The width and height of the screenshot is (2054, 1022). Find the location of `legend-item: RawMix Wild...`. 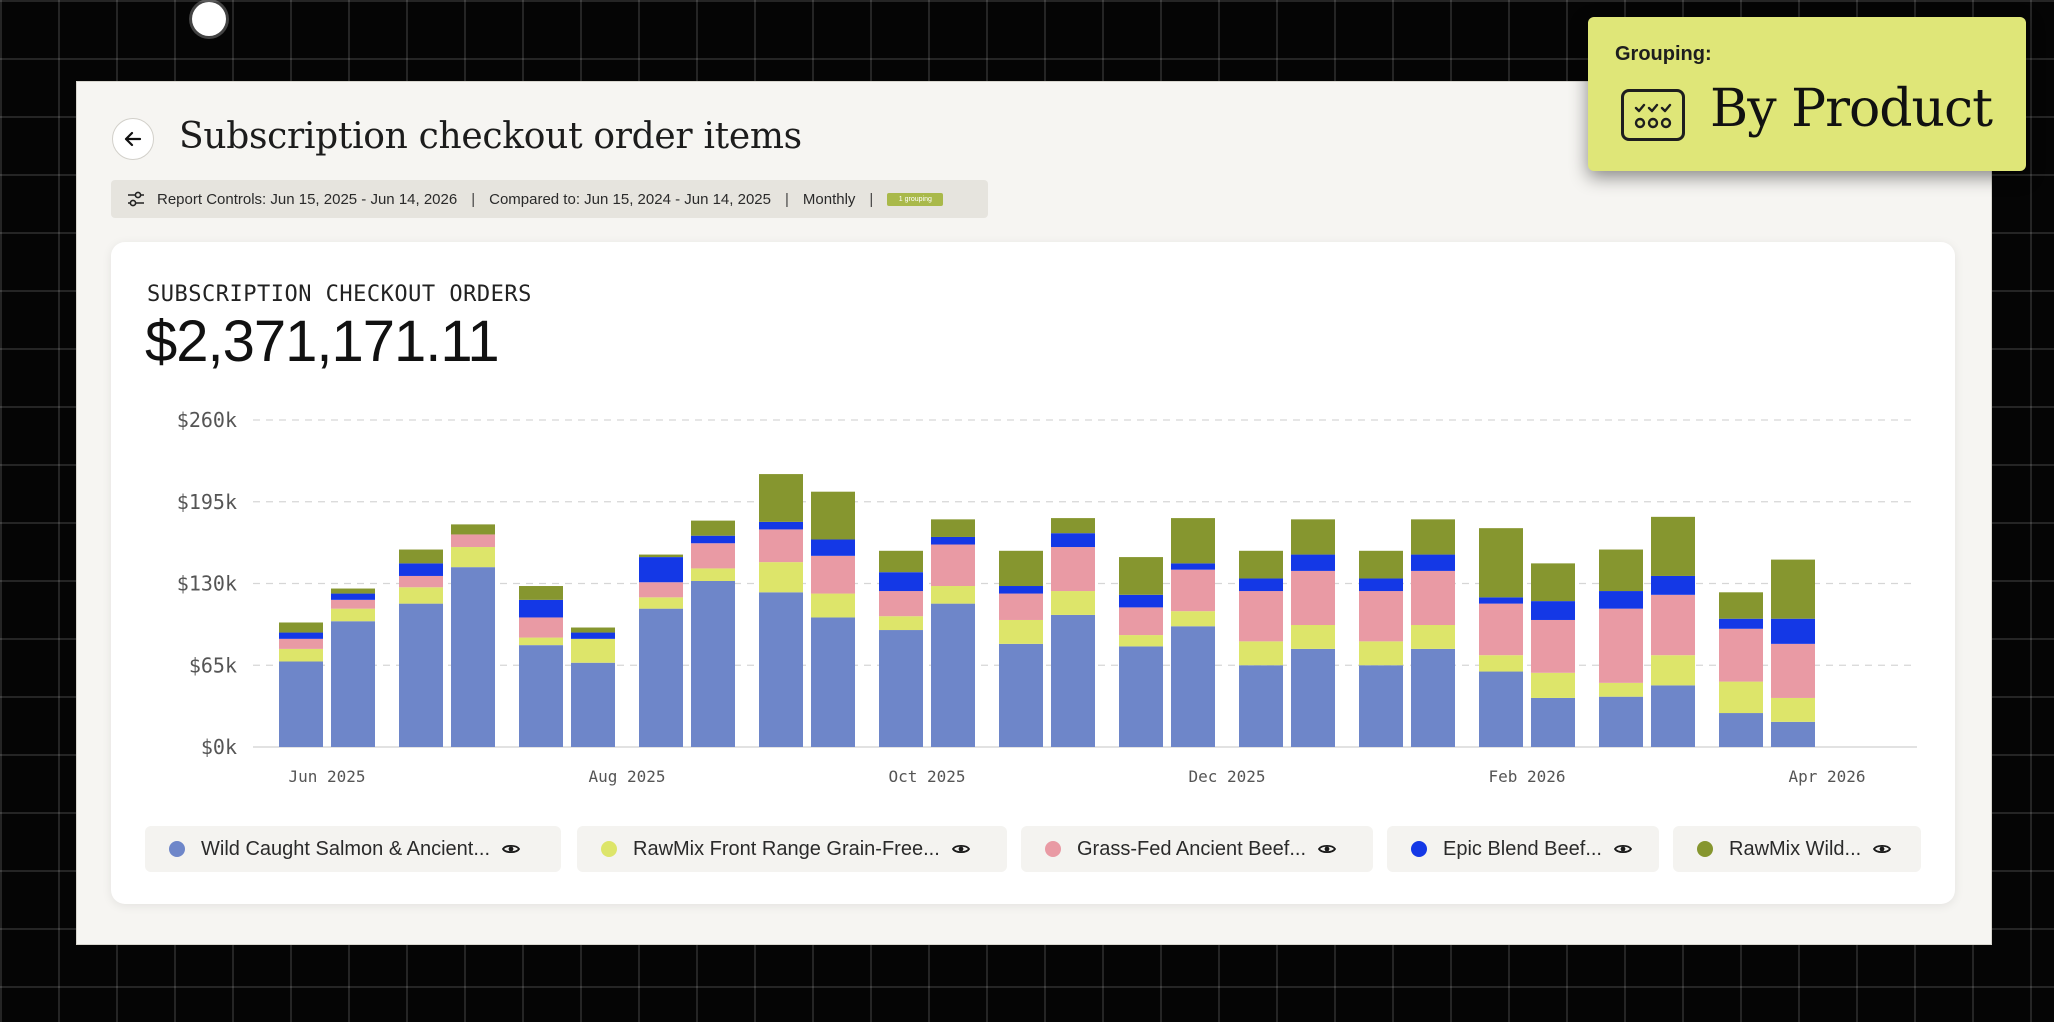

legend-item: RawMix Wild... is located at coordinates (1797, 849).